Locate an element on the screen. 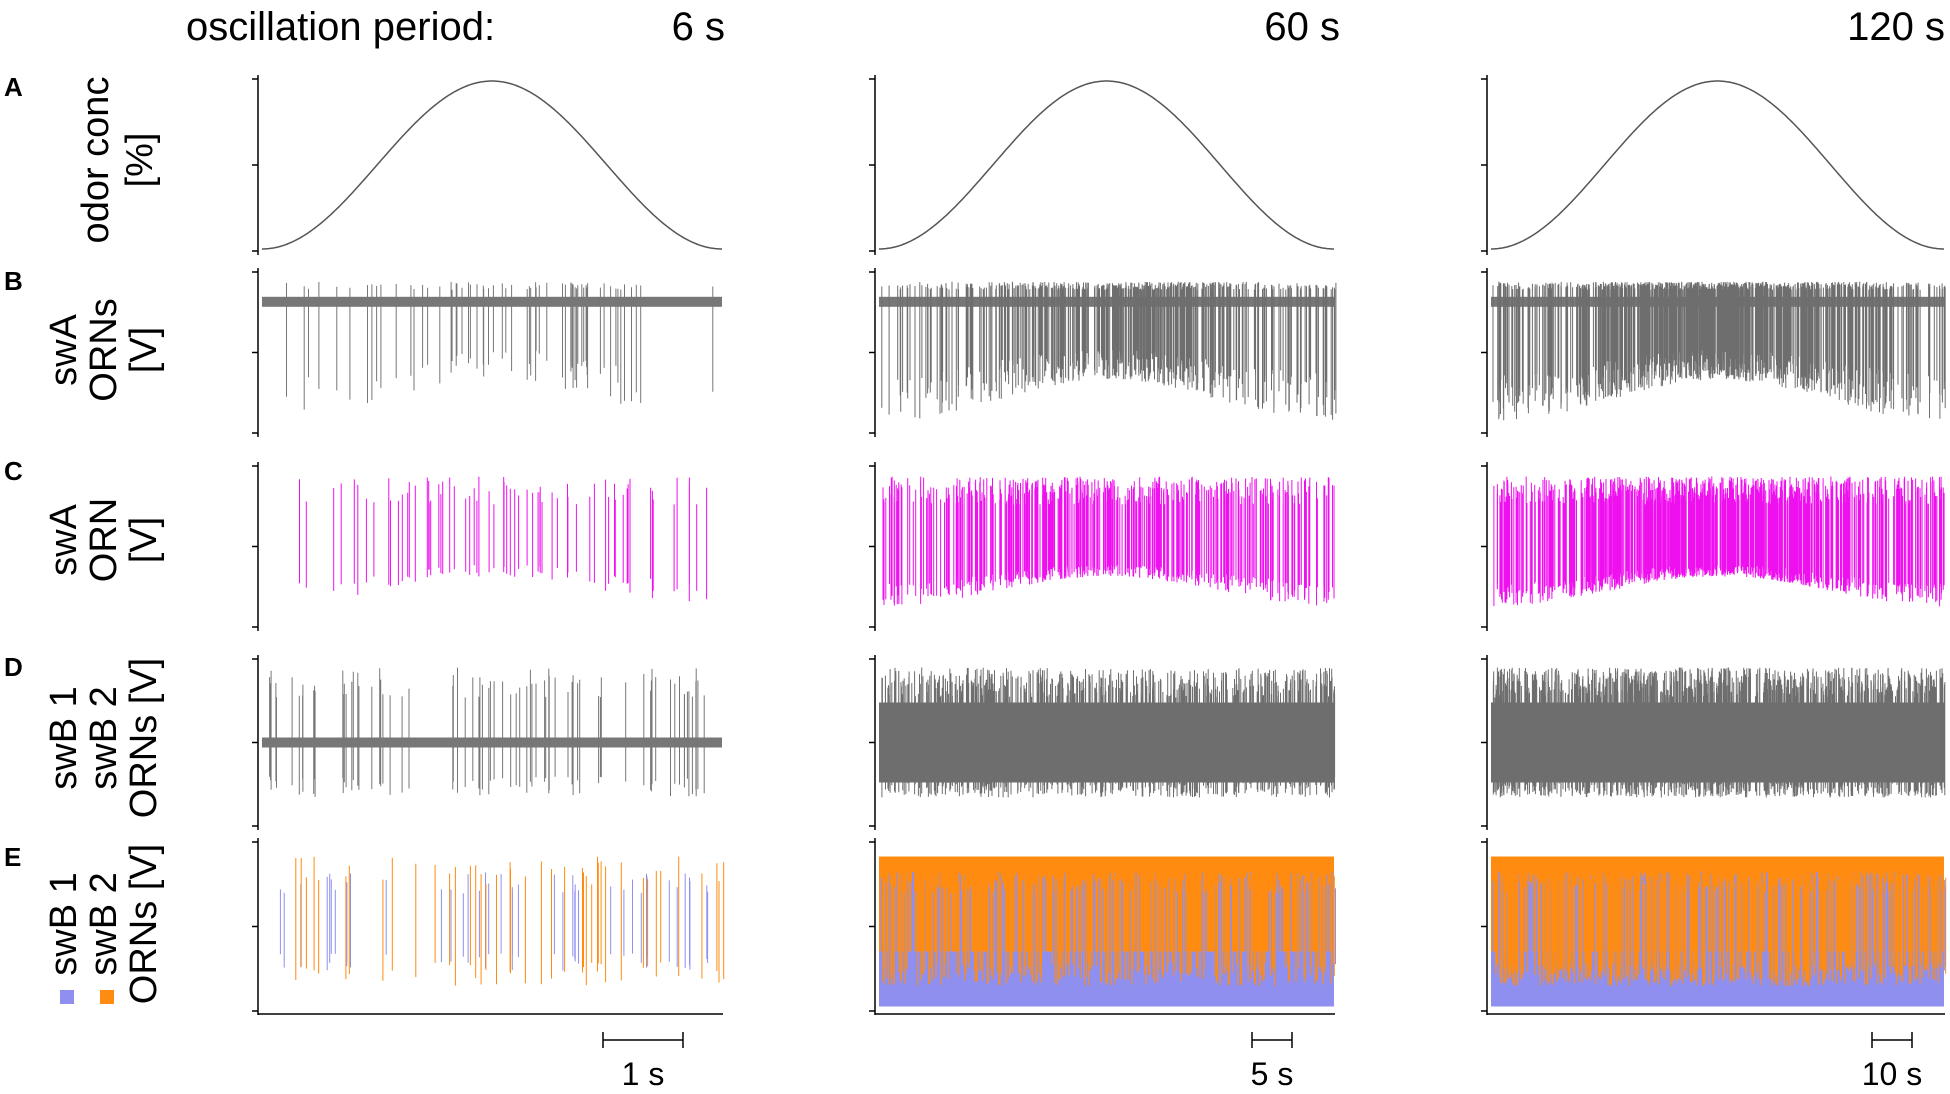 The image size is (1950, 1094). scale-bar-5s: 5 s is located at coordinates (1272, 1062).